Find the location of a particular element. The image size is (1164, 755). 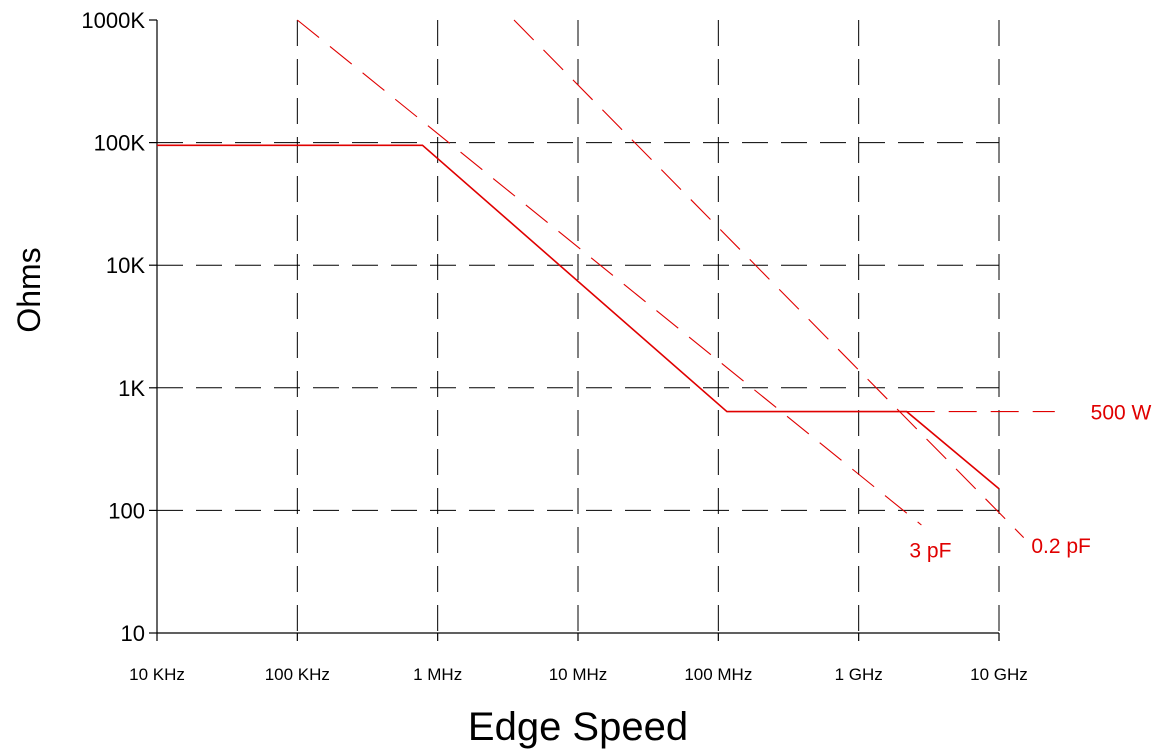

y-tick-label: 1000K is located at coordinates (113, 20).